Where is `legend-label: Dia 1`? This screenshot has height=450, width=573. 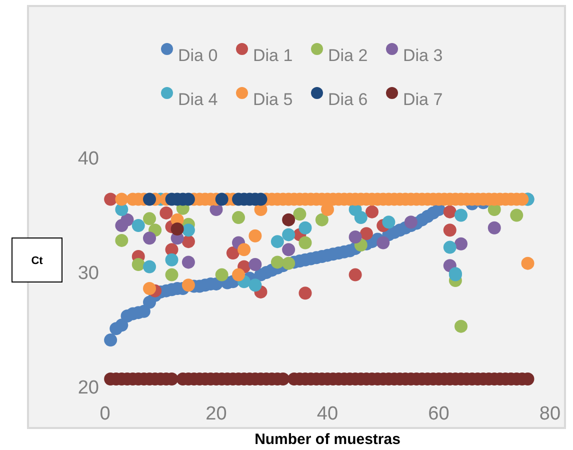
legend-label: Dia 1 is located at coordinates (273, 55).